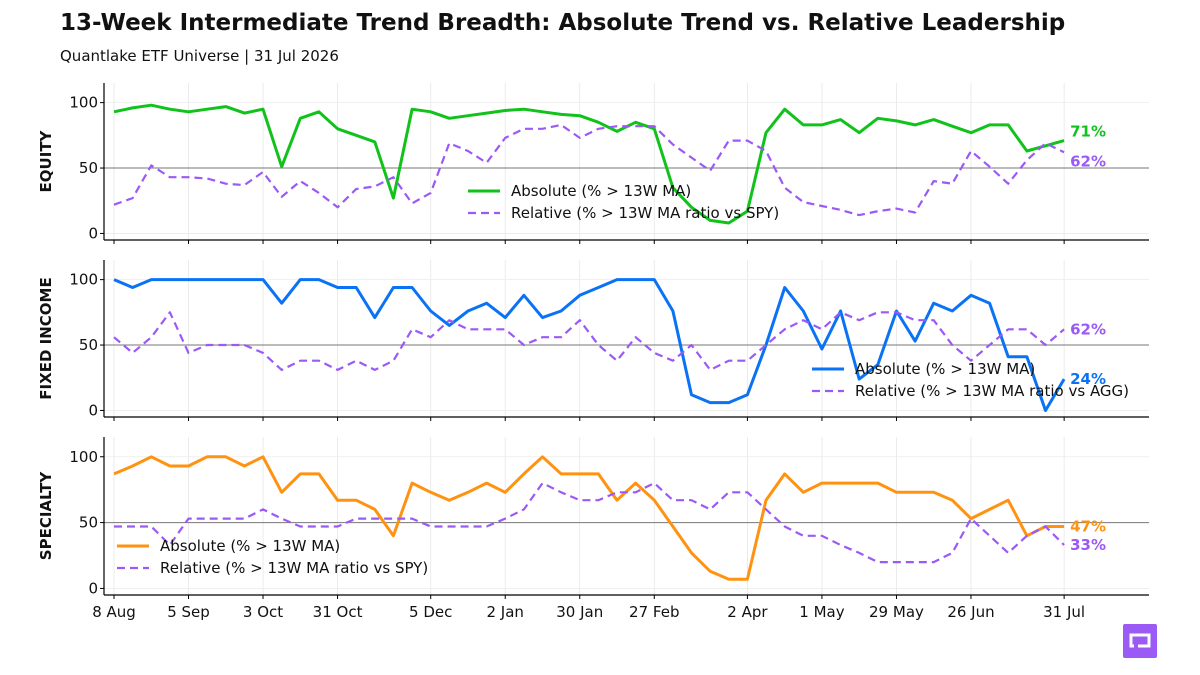  Describe the element at coordinates (338, 612) in the screenshot. I see `x-tick-label: 31 Oct` at that location.